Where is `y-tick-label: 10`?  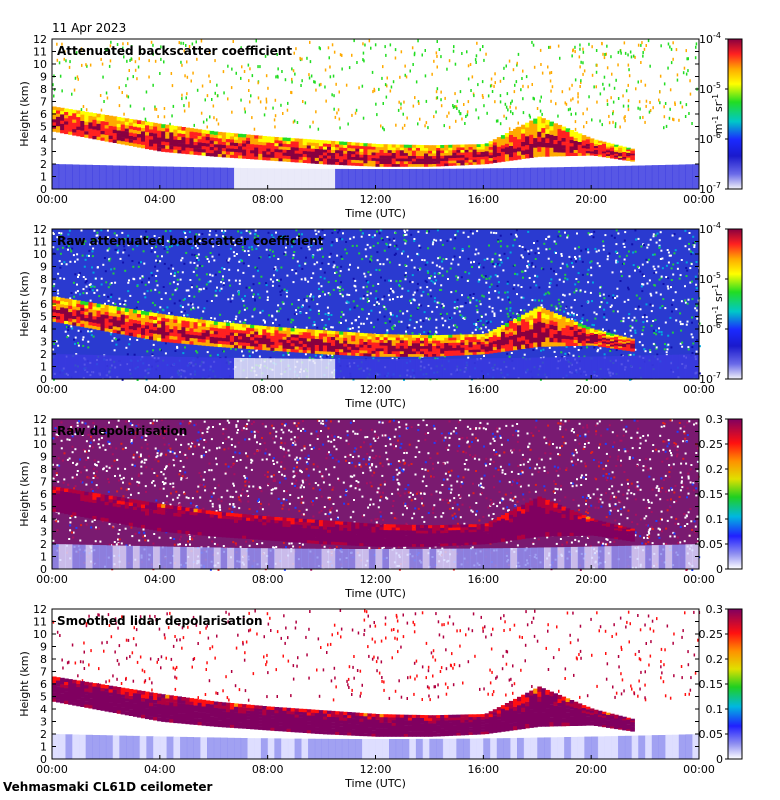
y-tick-label: 10 is located at coordinates (40, 64).